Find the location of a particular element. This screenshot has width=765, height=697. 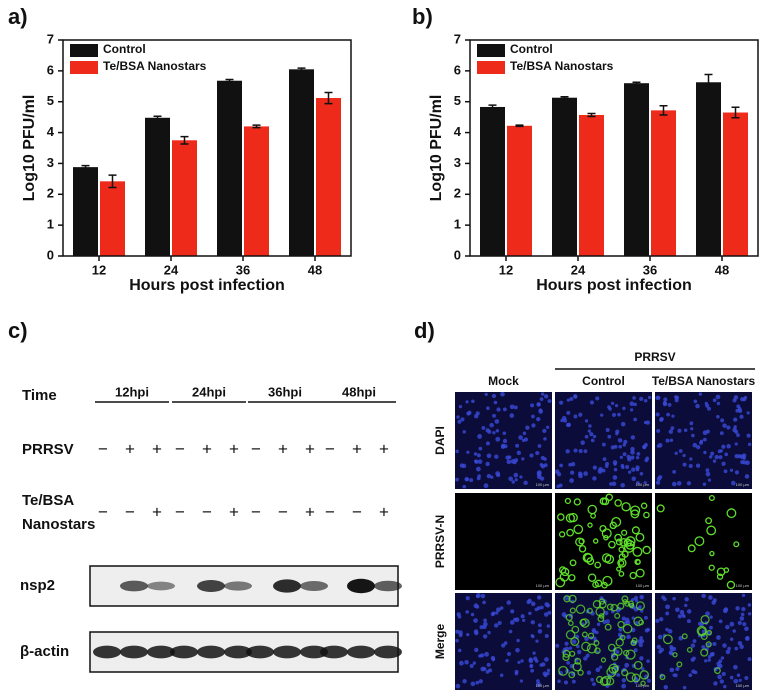

legend-label: Te/BSA Nanostars is located at coordinates (562, 66).